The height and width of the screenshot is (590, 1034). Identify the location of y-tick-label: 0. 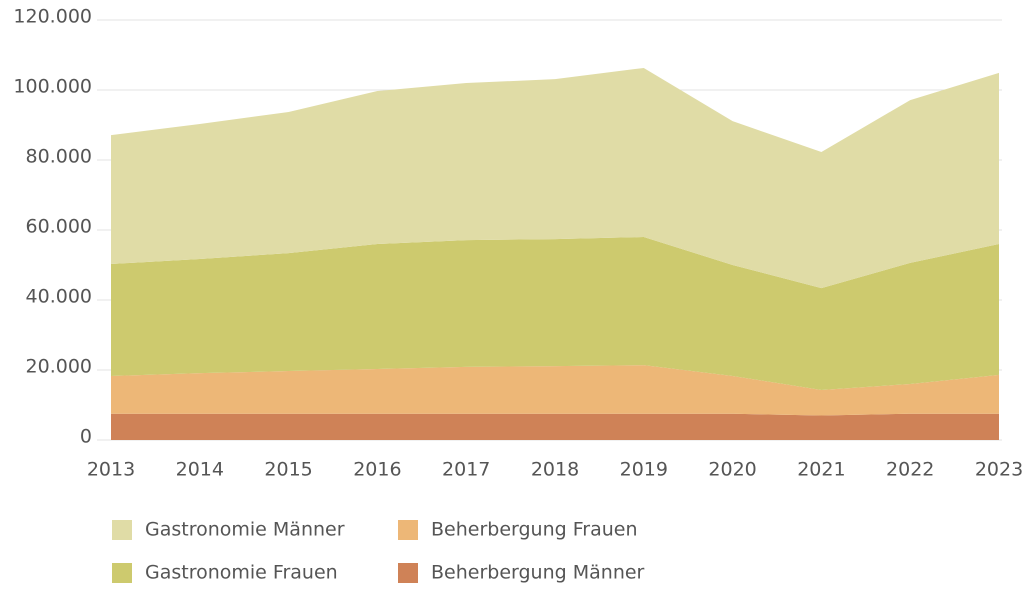
(86, 437).